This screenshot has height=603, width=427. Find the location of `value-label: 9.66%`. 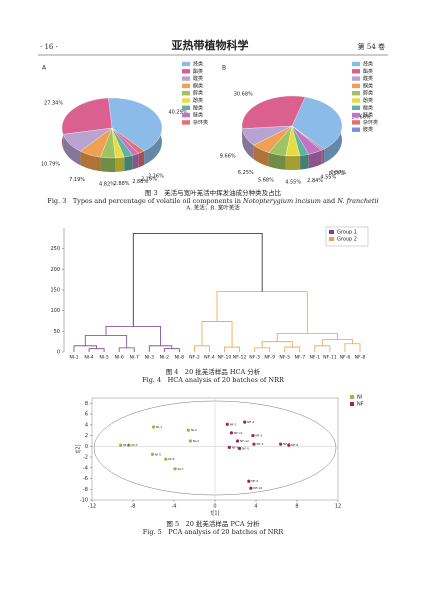

value-label: 9.66% is located at coordinates (228, 157).